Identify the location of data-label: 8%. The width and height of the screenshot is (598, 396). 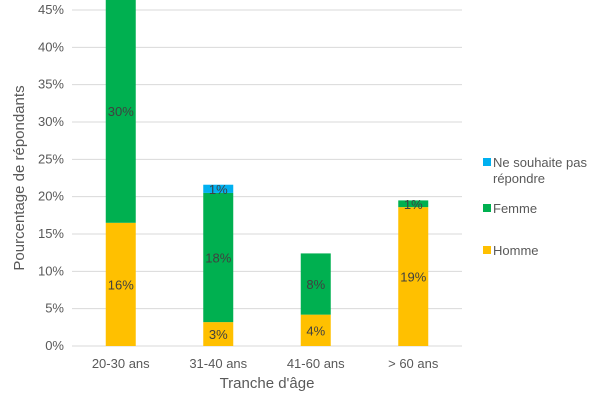
(315, 284).